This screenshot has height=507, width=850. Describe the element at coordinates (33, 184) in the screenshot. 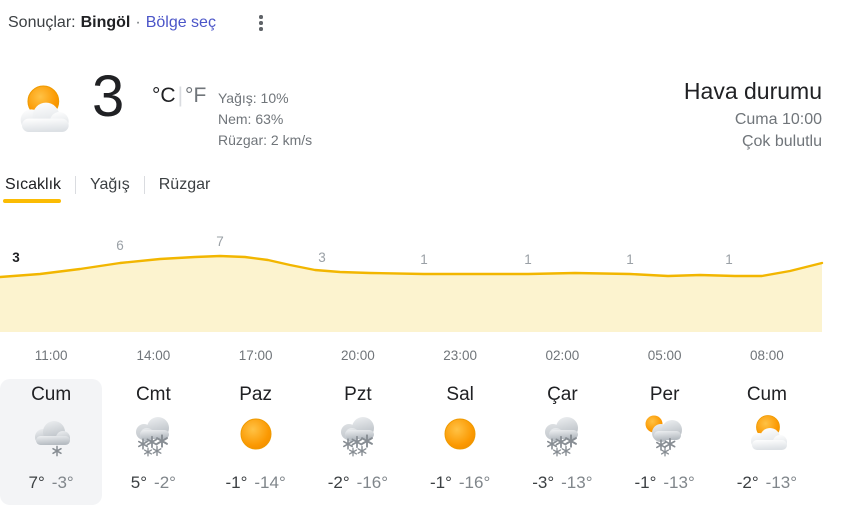

I see `tab-sicaklik: Sıcaklık` at that location.